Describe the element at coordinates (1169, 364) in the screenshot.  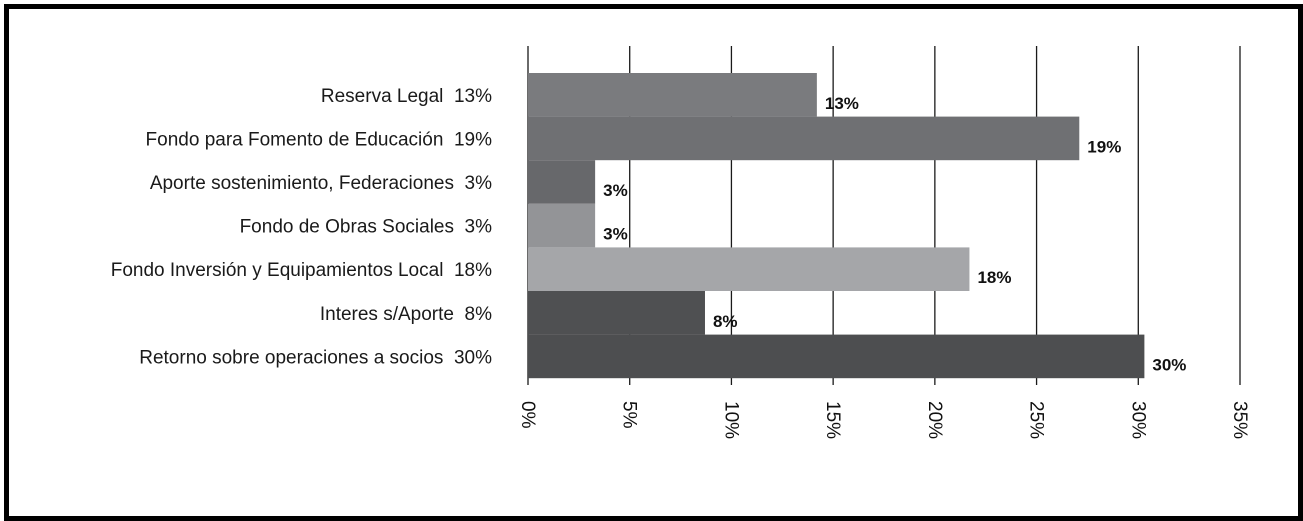
I see `data-label: 30%` at that location.